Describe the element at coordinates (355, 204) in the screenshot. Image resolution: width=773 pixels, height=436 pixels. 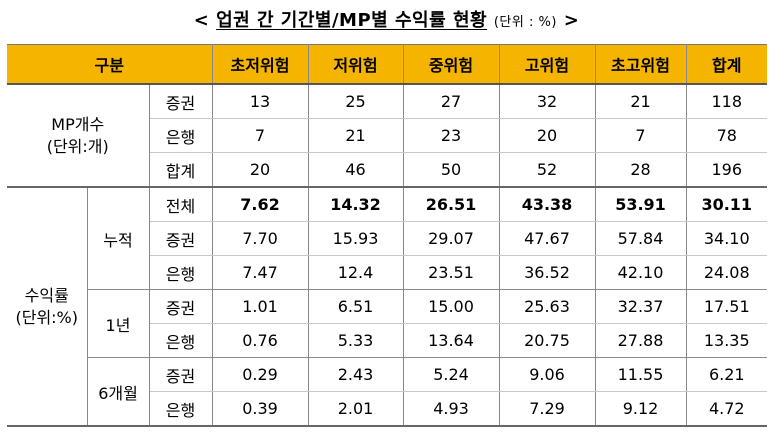
I see `table-cell: 14.32` at that location.